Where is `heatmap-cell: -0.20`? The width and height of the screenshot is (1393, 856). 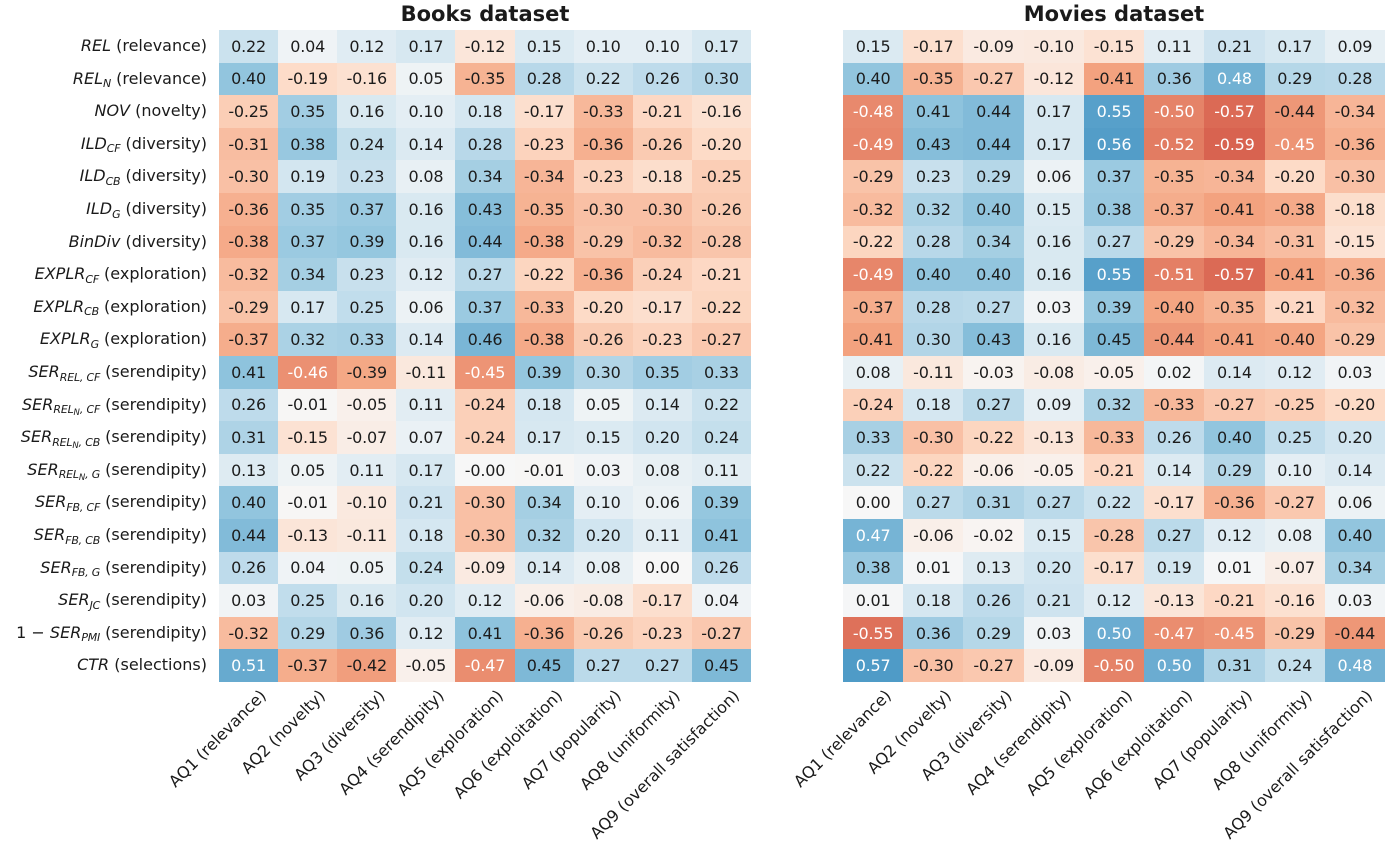 heatmap-cell: -0.20 is located at coordinates (603, 307).